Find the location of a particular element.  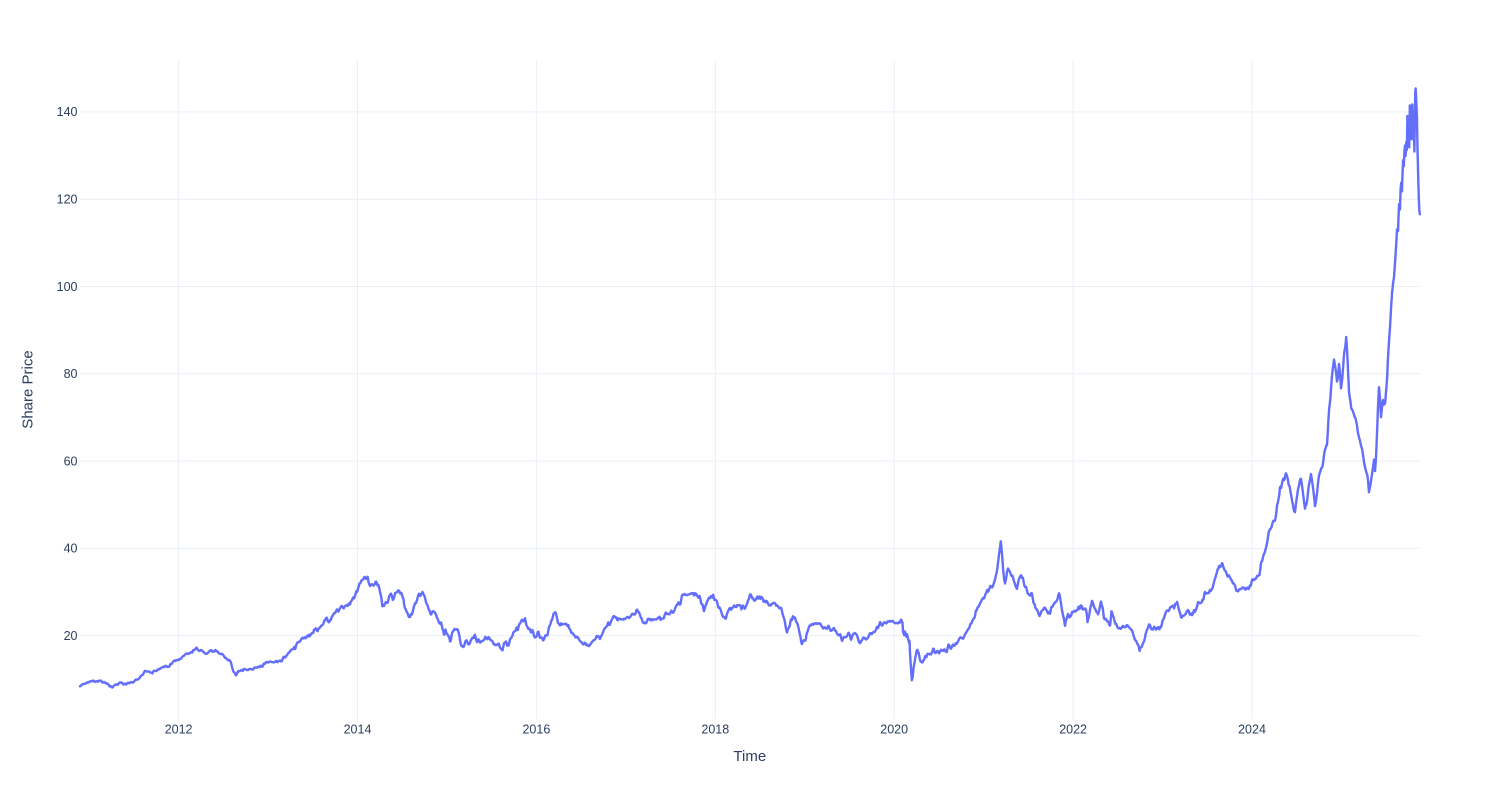

svg-text: 80 is located at coordinates (71, 374).